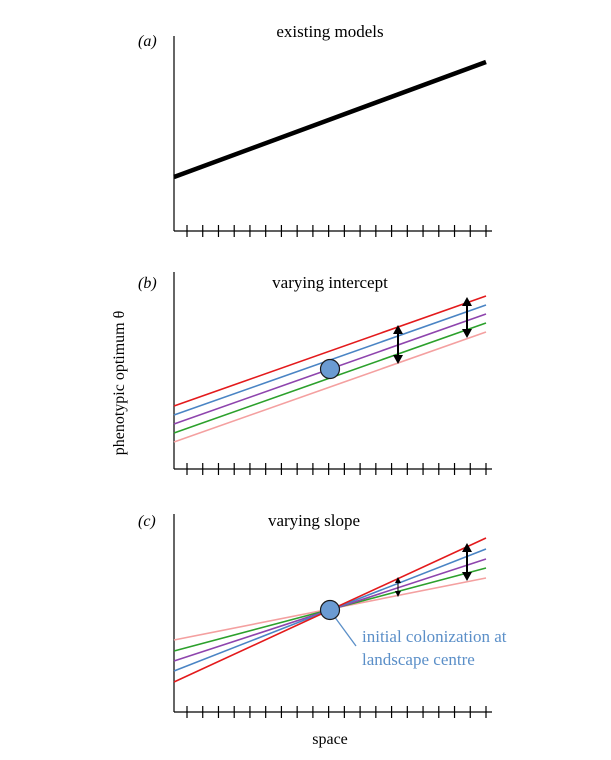 This screenshot has width=611, height=760. Describe the element at coordinates (314, 520) in the screenshot. I see `panel-c-title: varying slope` at that location.